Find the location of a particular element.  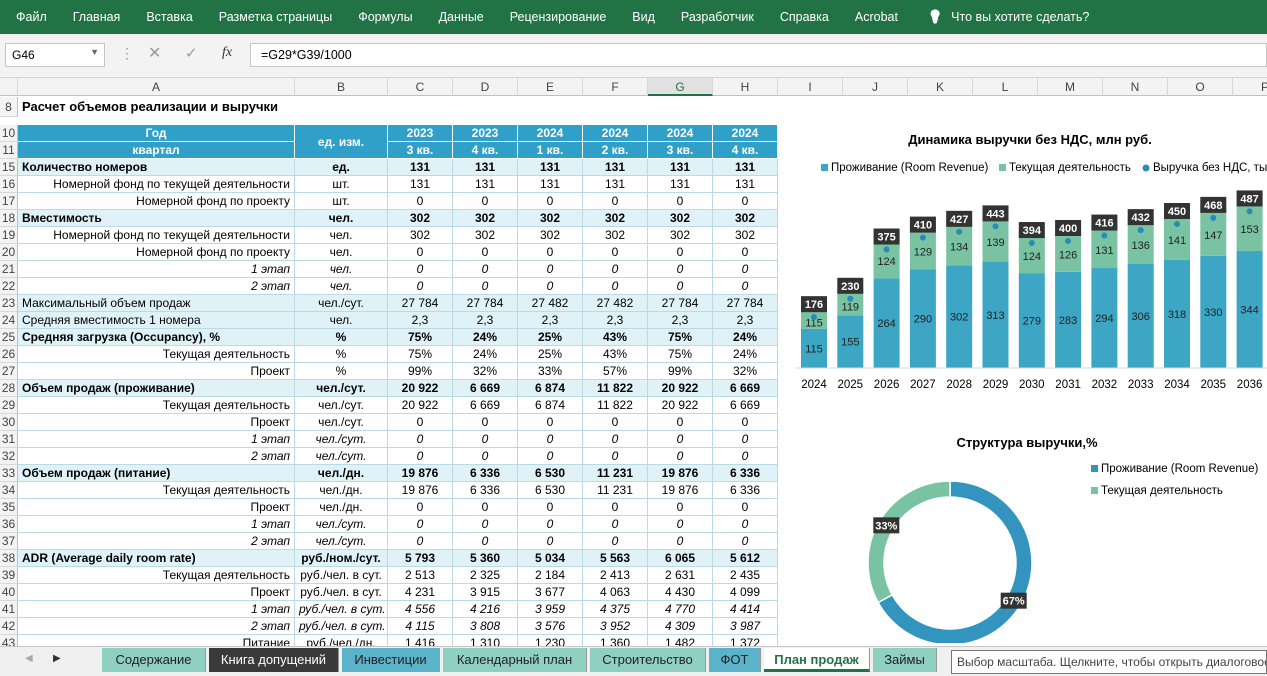

column-header: D is located at coordinates (485, 87).